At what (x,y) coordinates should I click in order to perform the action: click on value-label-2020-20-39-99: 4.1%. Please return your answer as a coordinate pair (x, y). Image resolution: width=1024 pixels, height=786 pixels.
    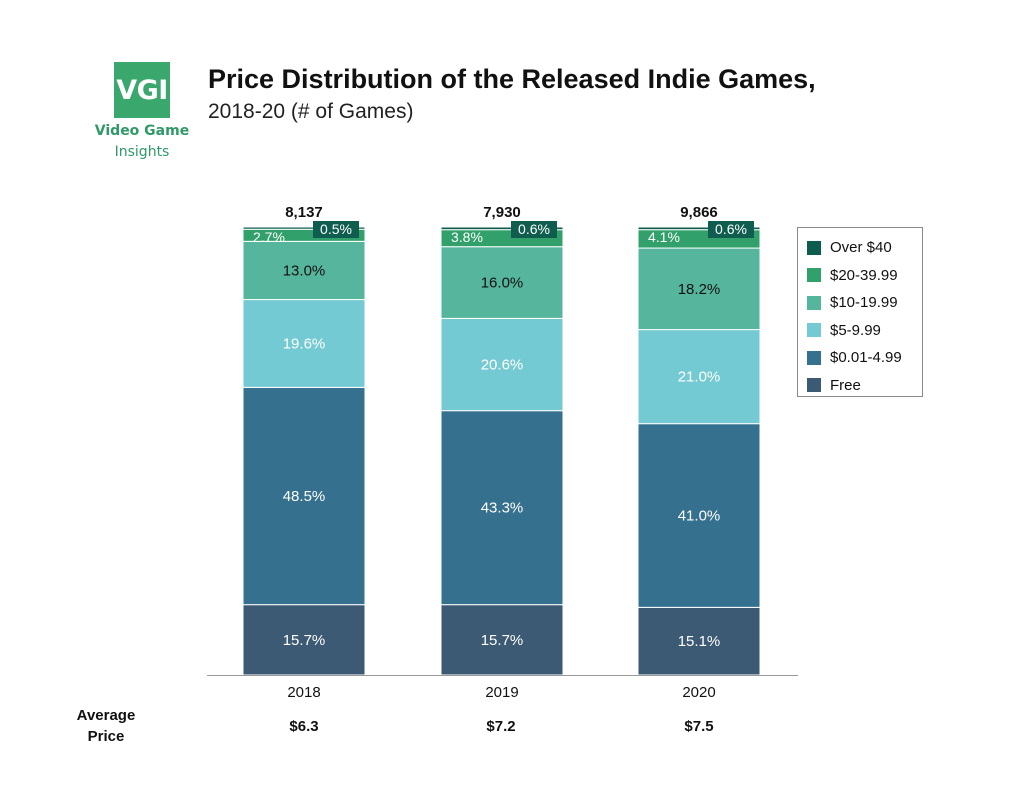
    Looking at the image, I should click on (664, 237).